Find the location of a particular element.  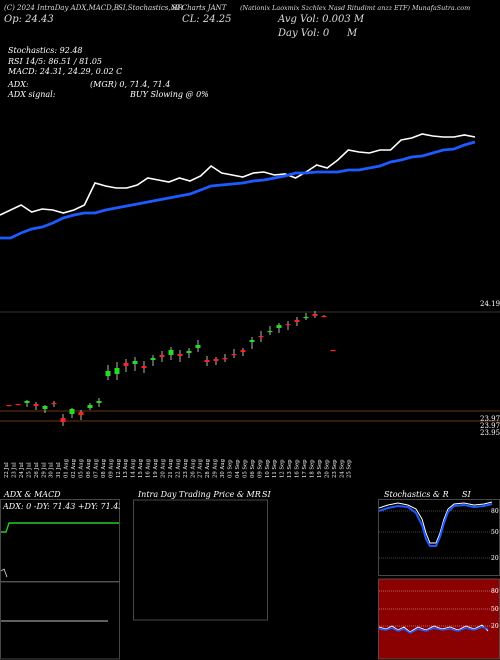

date-tick-label: 16 Aug is located at coordinates (149, 468).